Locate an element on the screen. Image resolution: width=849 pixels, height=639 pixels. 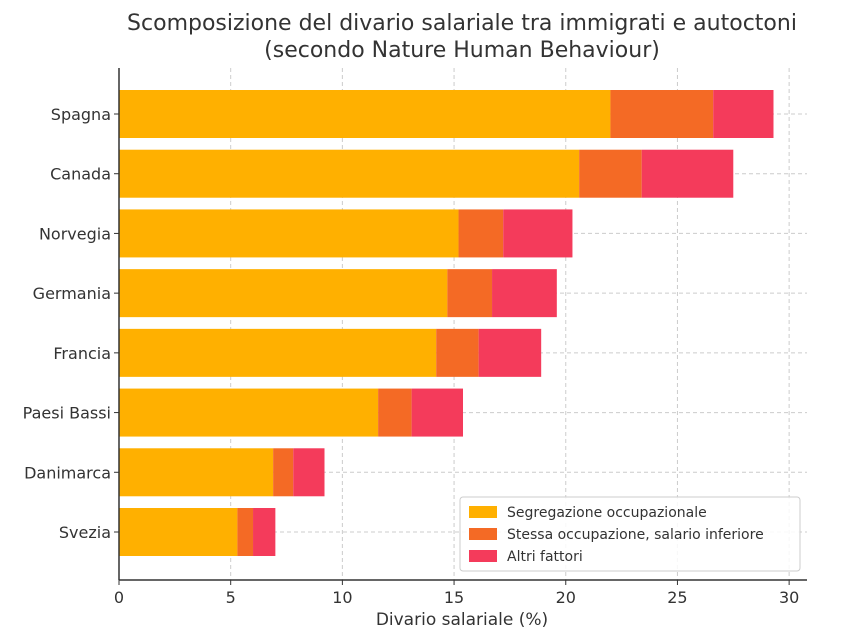
chart-title-line-2: (secondo Nature Human Behaviour) is located at coordinates (462, 50).